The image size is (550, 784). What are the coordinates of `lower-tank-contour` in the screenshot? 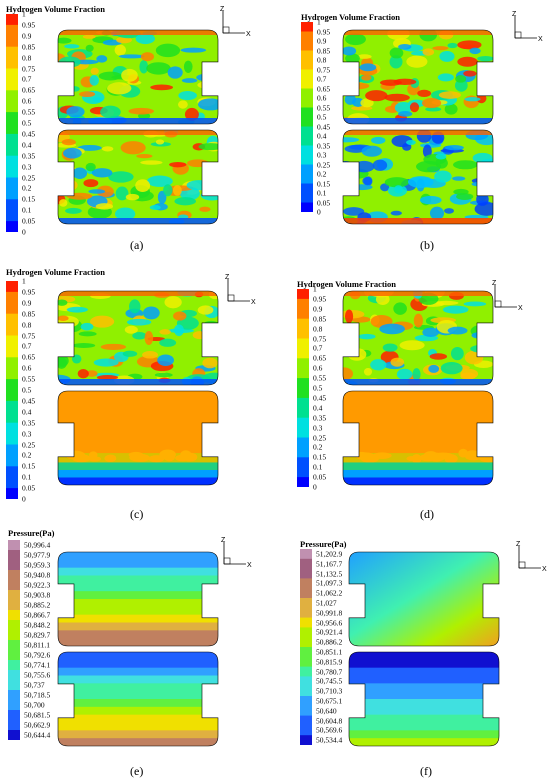 It's located at (418, 177).